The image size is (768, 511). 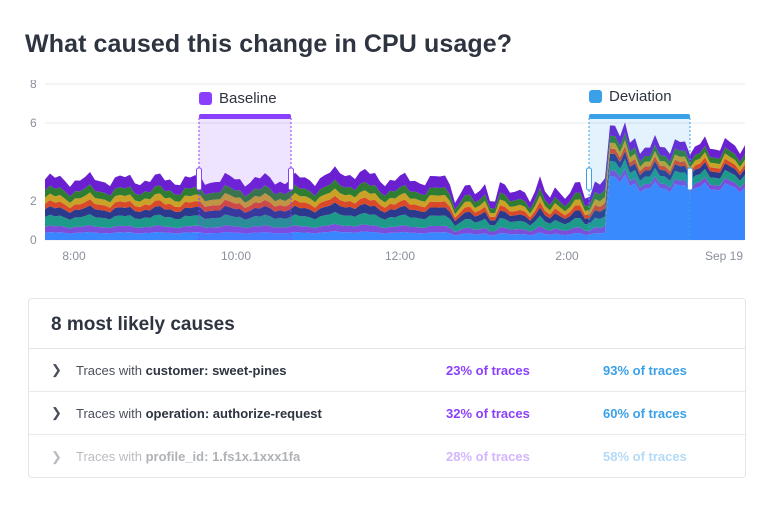 What do you see at coordinates (567, 256) in the screenshot?
I see `x-tick-label: 2:00` at bounding box center [567, 256].